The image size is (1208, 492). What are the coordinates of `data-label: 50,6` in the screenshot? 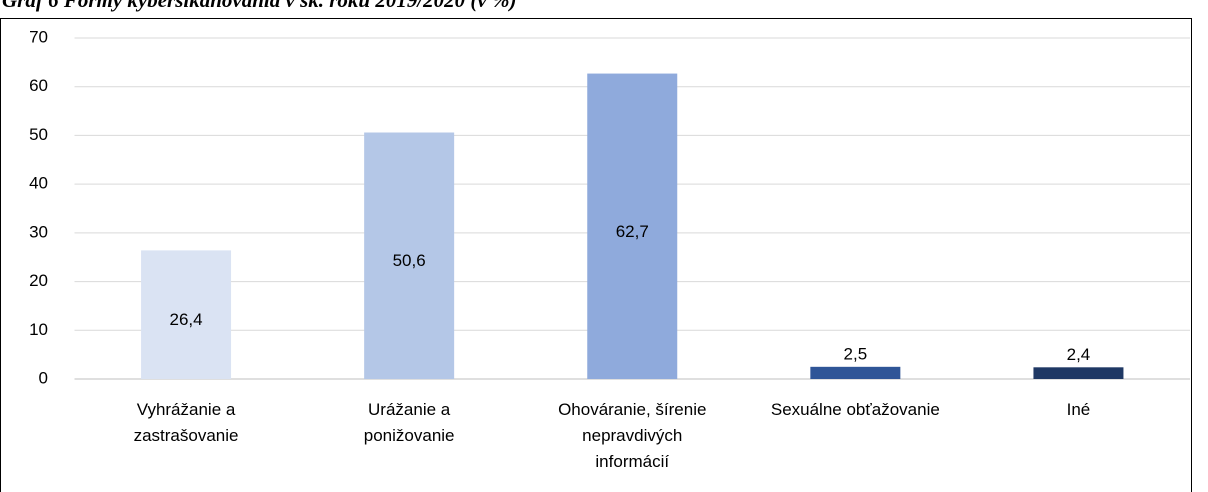 It's located at (409, 260).